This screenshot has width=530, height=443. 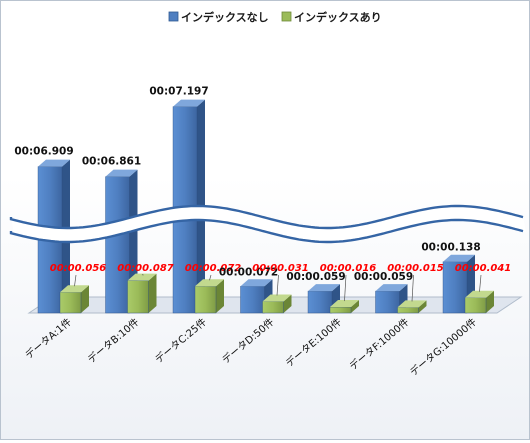 What do you see at coordinates (483, 268) in the screenshot?
I see `data-label-series-2: 00:00.041` at bounding box center [483, 268].